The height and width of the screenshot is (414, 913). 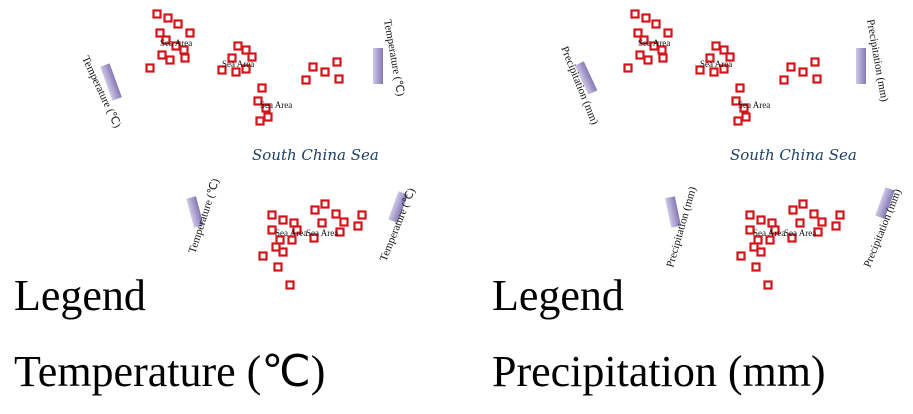 What do you see at coordinates (393, 57) in the screenshot?
I see `gauge-axis-label: Temperature (℃)` at bounding box center [393, 57].